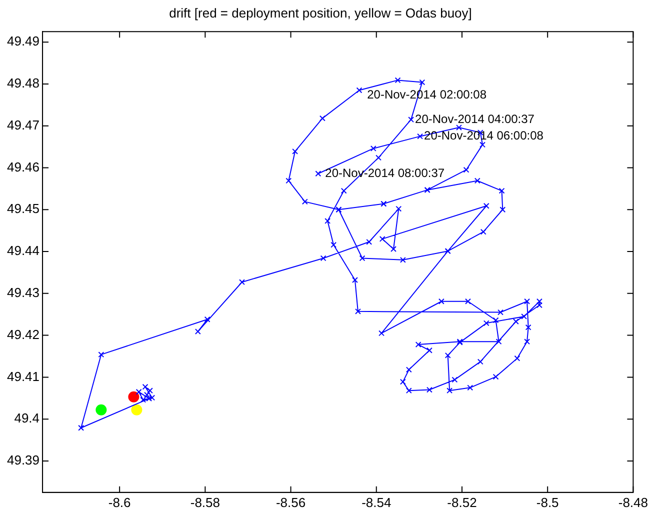 The height and width of the screenshot is (516, 651). Describe the element at coordinates (291, 502) in the screenshot. I see `x-tick-label: -8.56` at that location.